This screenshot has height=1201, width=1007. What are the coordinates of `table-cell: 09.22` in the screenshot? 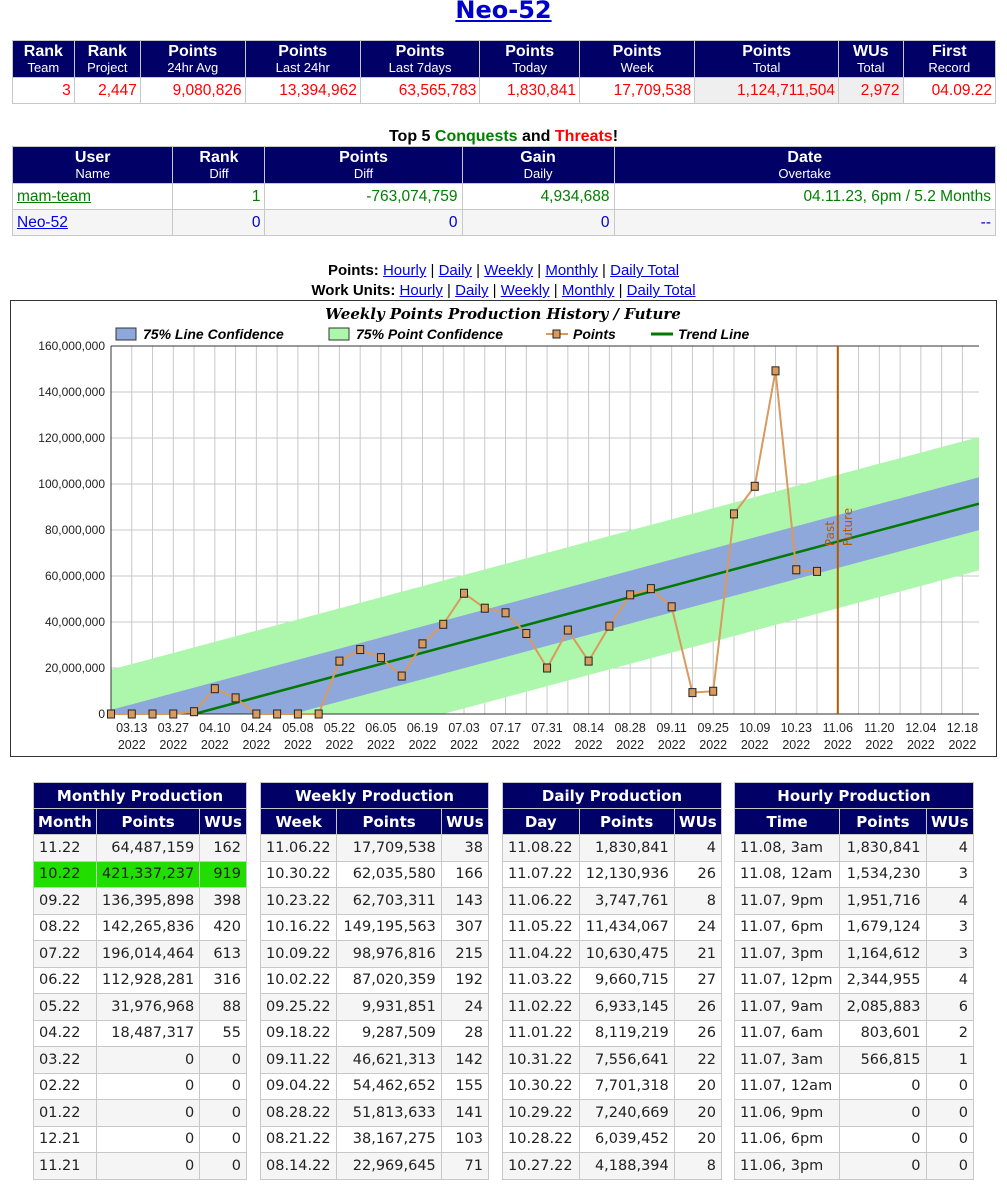 It's located at (65, 901).